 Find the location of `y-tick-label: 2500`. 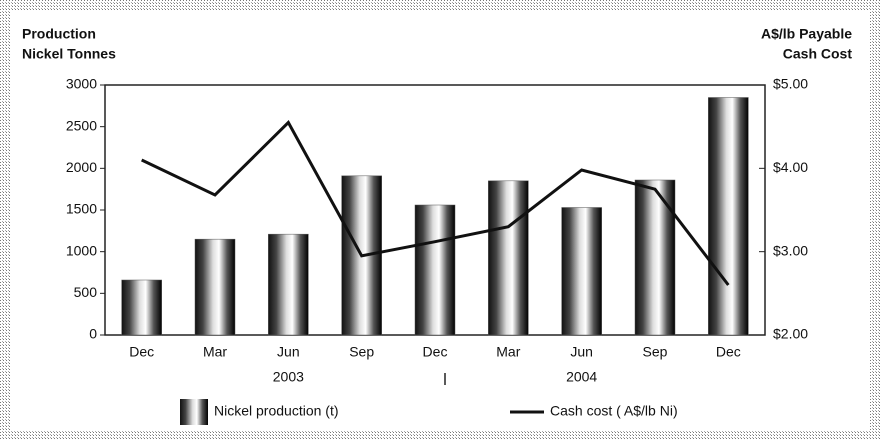

y-tick-label: 2500 is located at coordinates (81, 125).